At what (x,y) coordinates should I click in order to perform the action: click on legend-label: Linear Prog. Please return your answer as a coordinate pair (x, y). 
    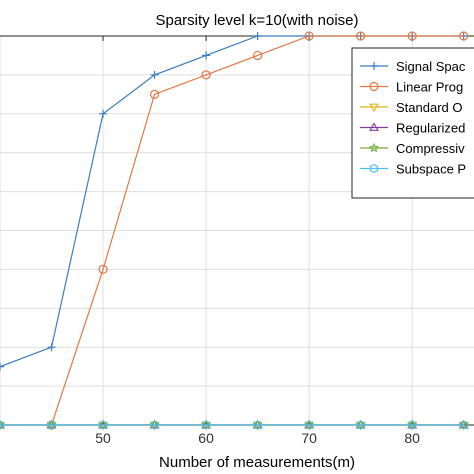
    Looking at the image, I should click on (429, 87).